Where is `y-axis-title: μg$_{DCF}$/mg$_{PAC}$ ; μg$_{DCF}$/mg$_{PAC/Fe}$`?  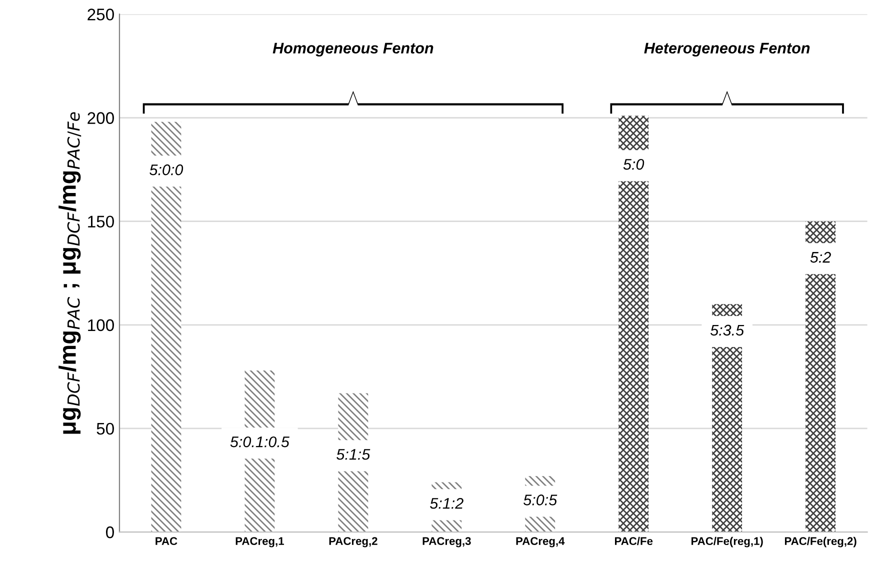
y-axis-title: μg$_{DCF}$/mg$_{PAC}$ ; μg$_{DCF}$/mg$_{PAC/Fe}$ is located at coordinates (70, 273).